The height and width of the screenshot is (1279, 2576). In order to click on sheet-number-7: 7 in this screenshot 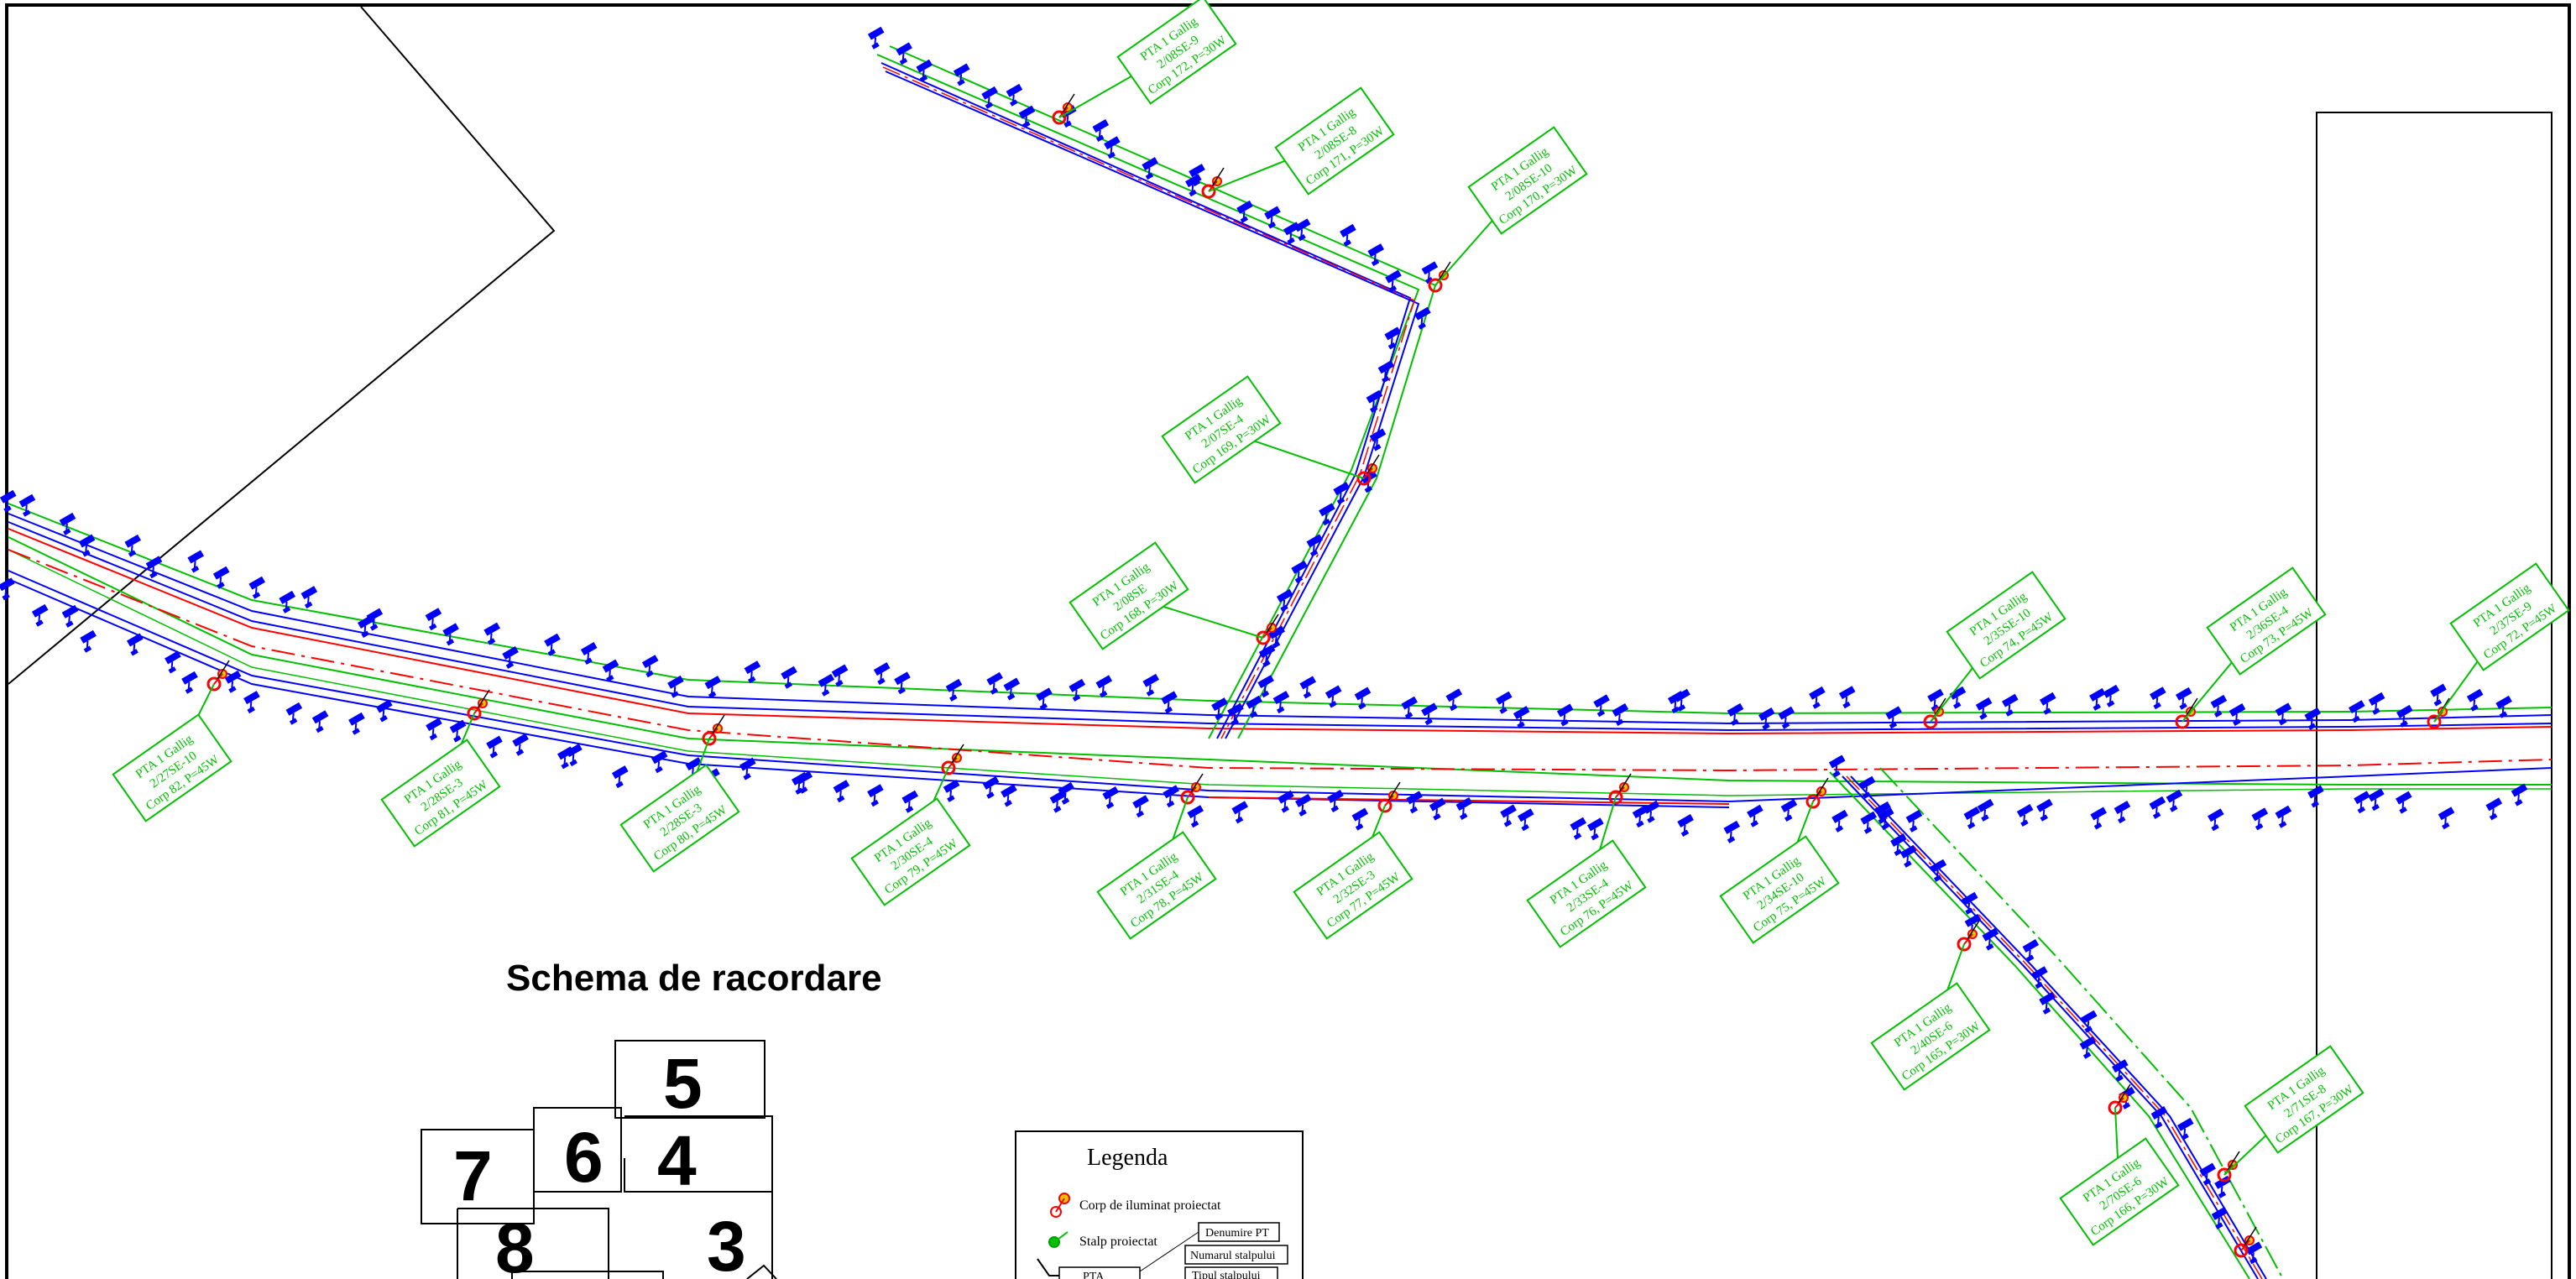, I will do `click(473, 1175)`.